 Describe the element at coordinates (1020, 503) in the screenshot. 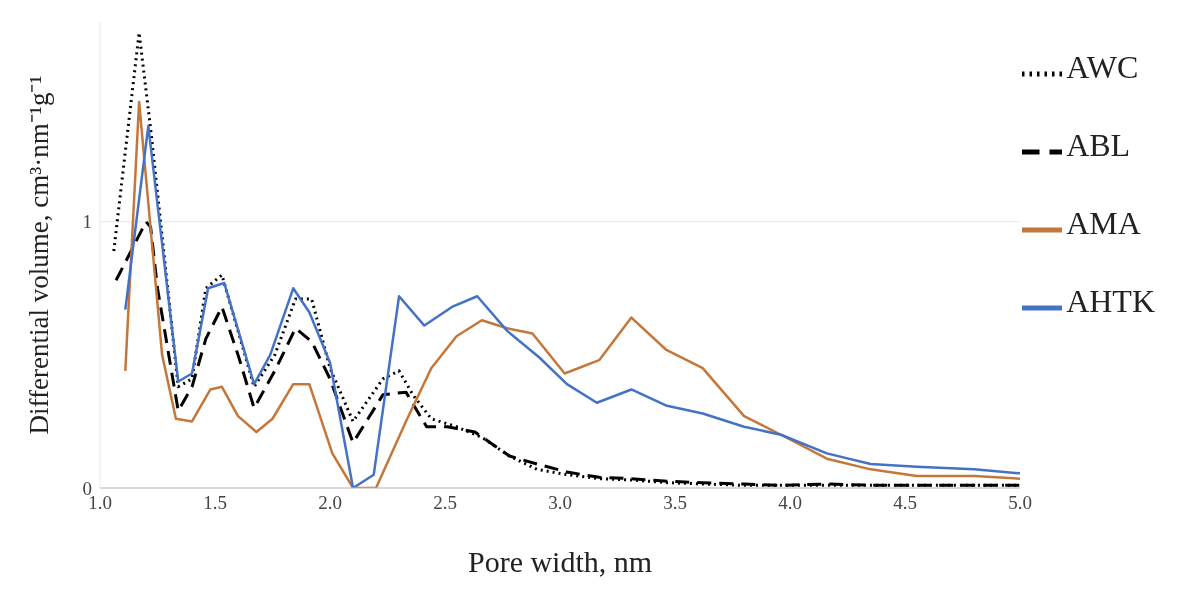

I see `x-tick-label: 5.0` at that location.